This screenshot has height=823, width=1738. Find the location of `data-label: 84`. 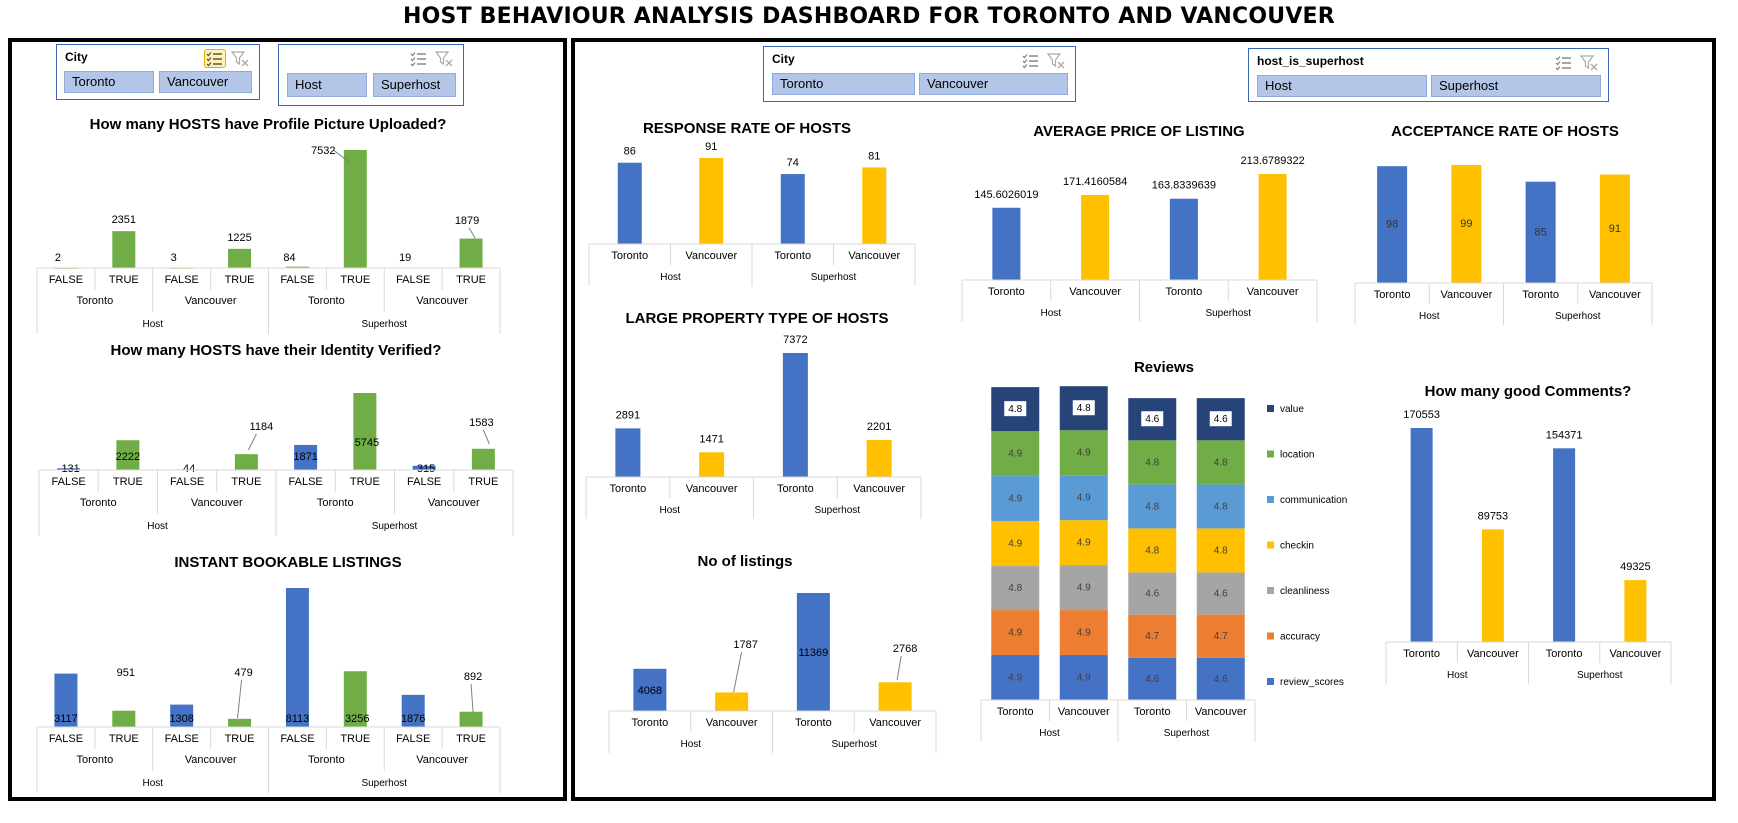

data-label: 84 is located at coordinates (289, 258).